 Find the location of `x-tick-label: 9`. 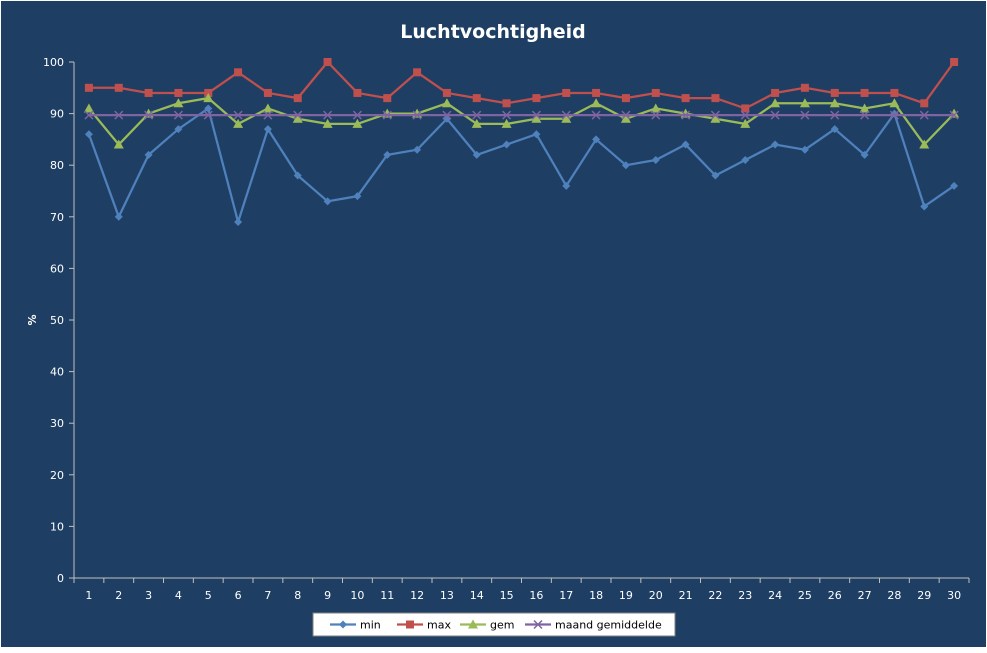

x-tick-label: 9 is located at coordinates (327, 595).